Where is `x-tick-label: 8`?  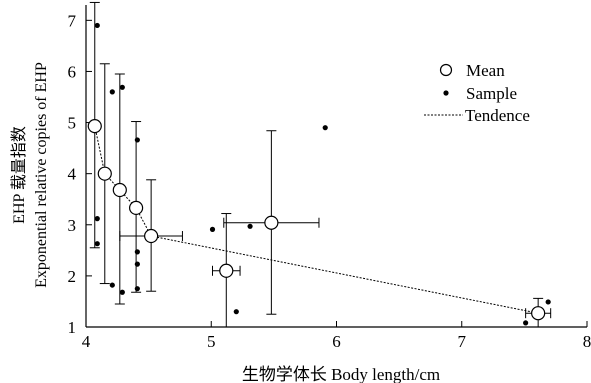
x-tick-label: 8 is located at coordinates (587, 341).